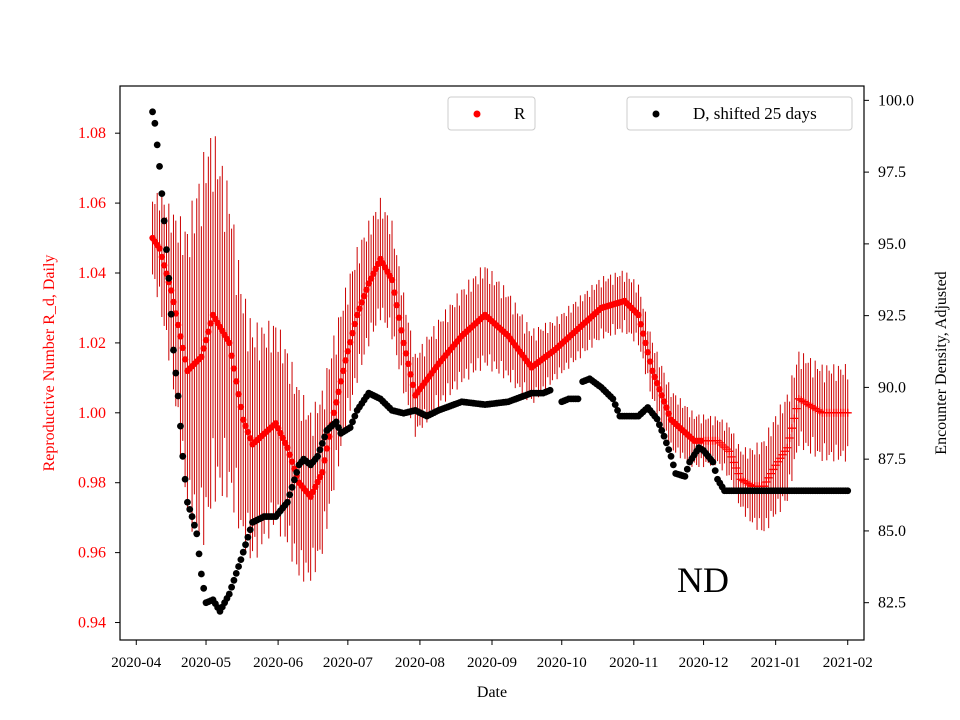  Describe the element at coordinates (278, 663) in the screenshot. I see `x-tick-label: 2020-06` at that location.